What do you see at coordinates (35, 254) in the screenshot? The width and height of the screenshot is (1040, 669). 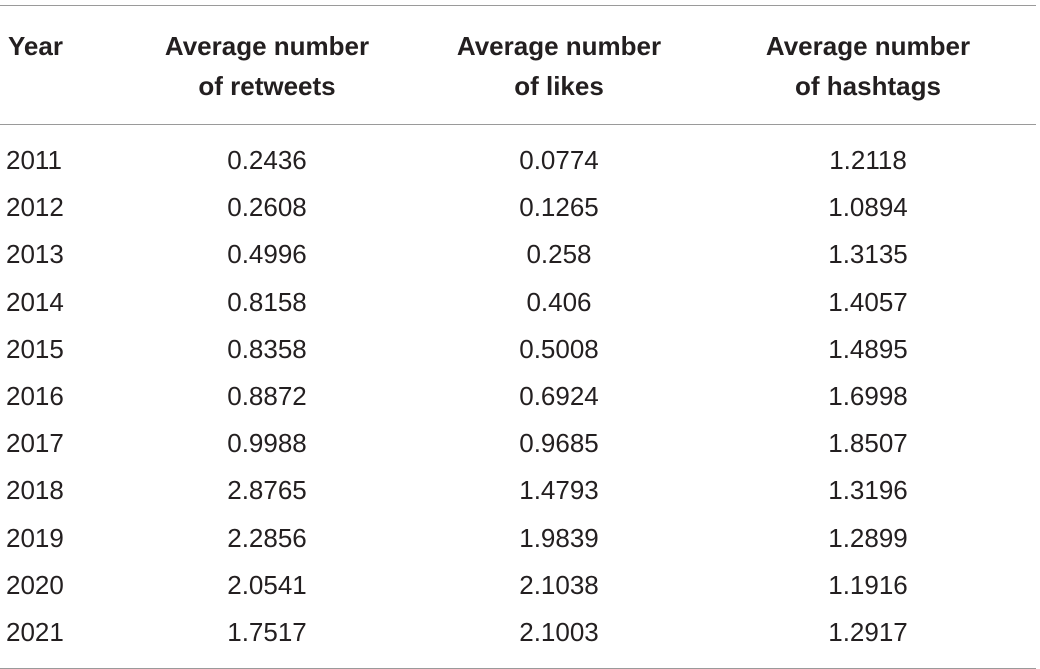 I see `cell-year: 2013` at bounding box center [35, 254].